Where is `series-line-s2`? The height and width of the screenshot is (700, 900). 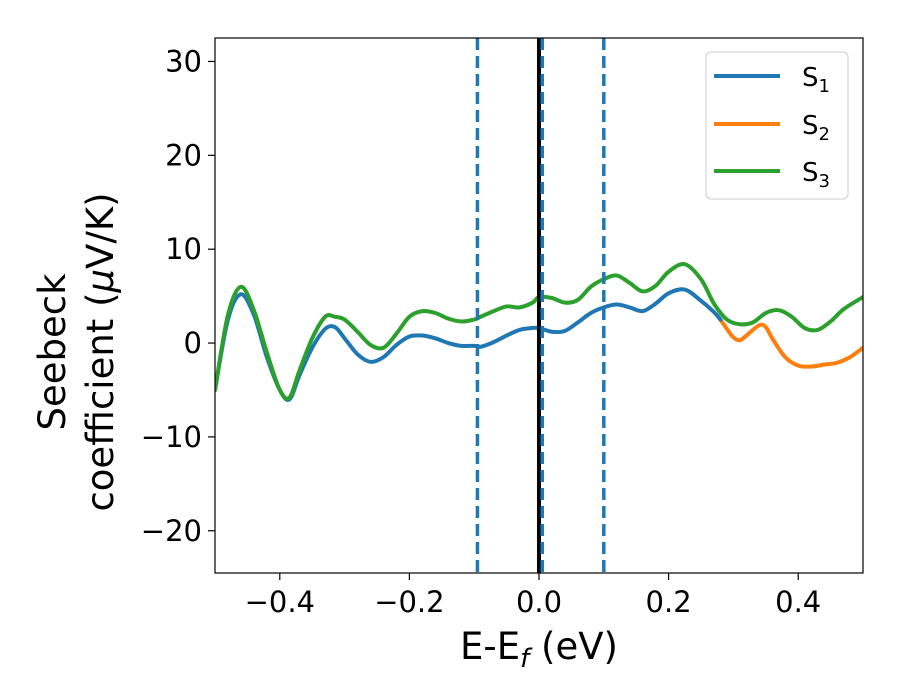
series-line-s2 is located at coordinates (790, 343).